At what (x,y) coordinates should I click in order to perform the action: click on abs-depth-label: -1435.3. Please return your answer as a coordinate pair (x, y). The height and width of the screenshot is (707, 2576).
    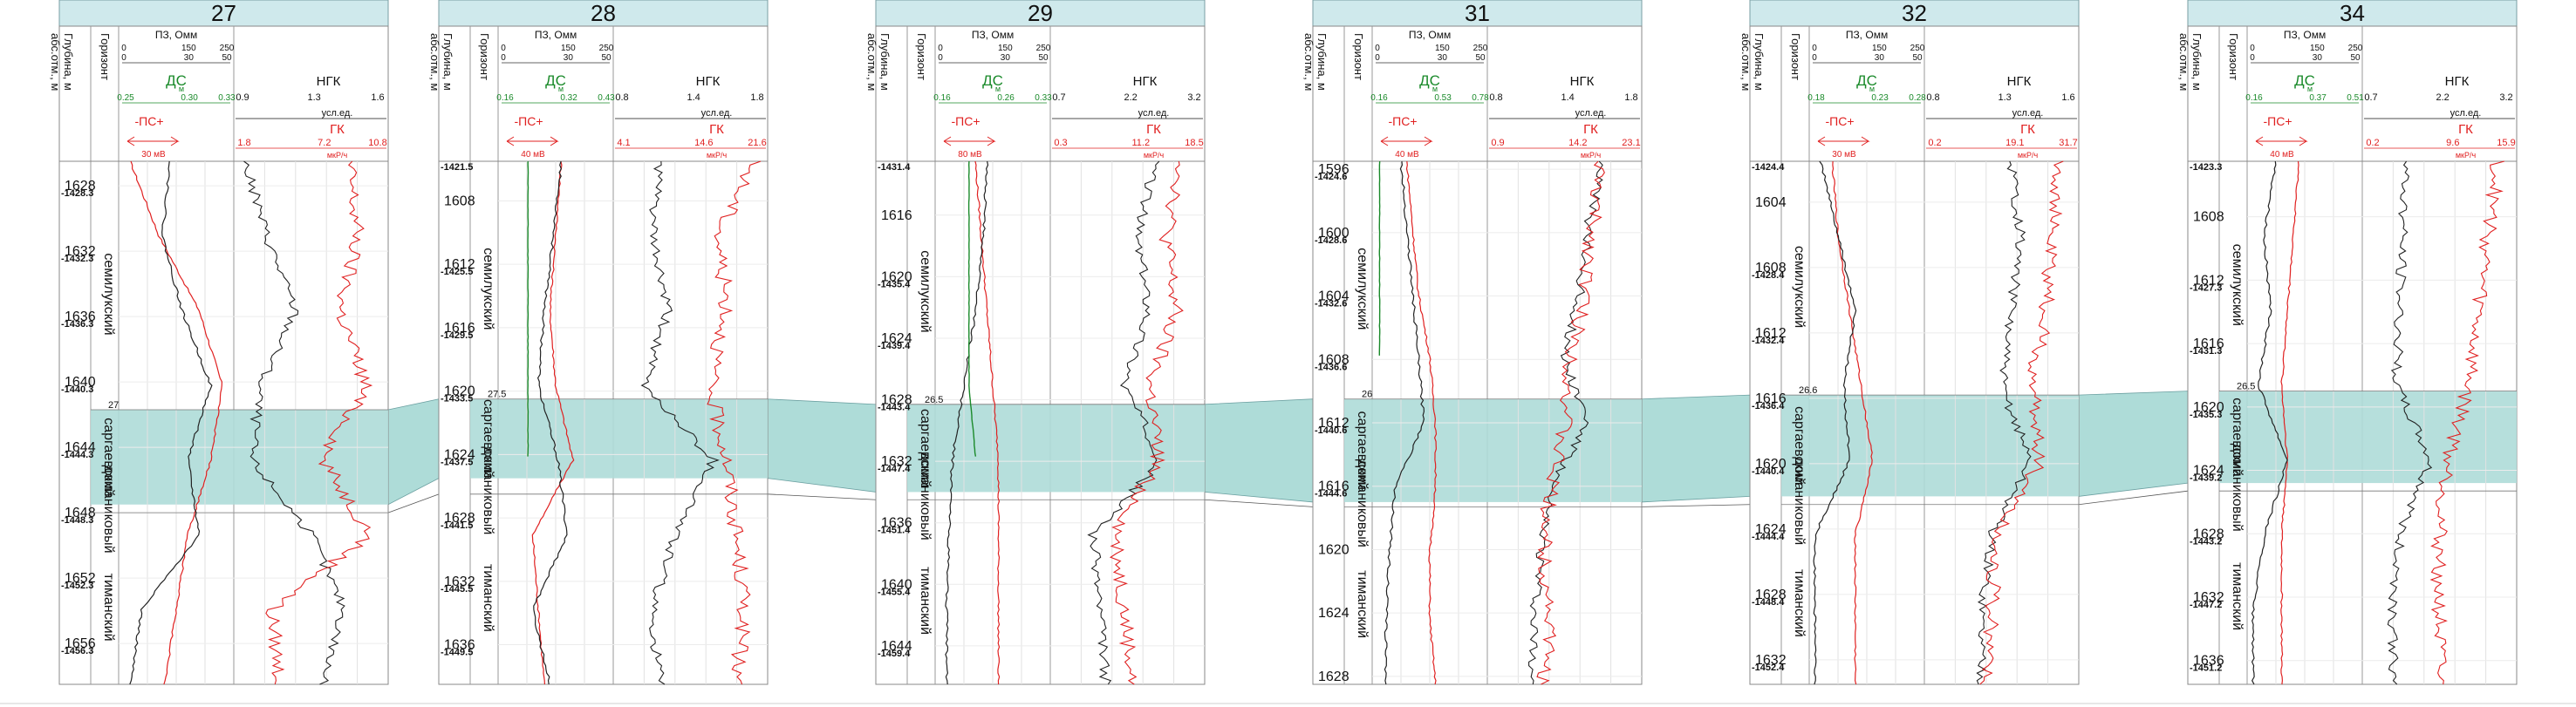
    Looking at the image, I should click on (2206, 415).